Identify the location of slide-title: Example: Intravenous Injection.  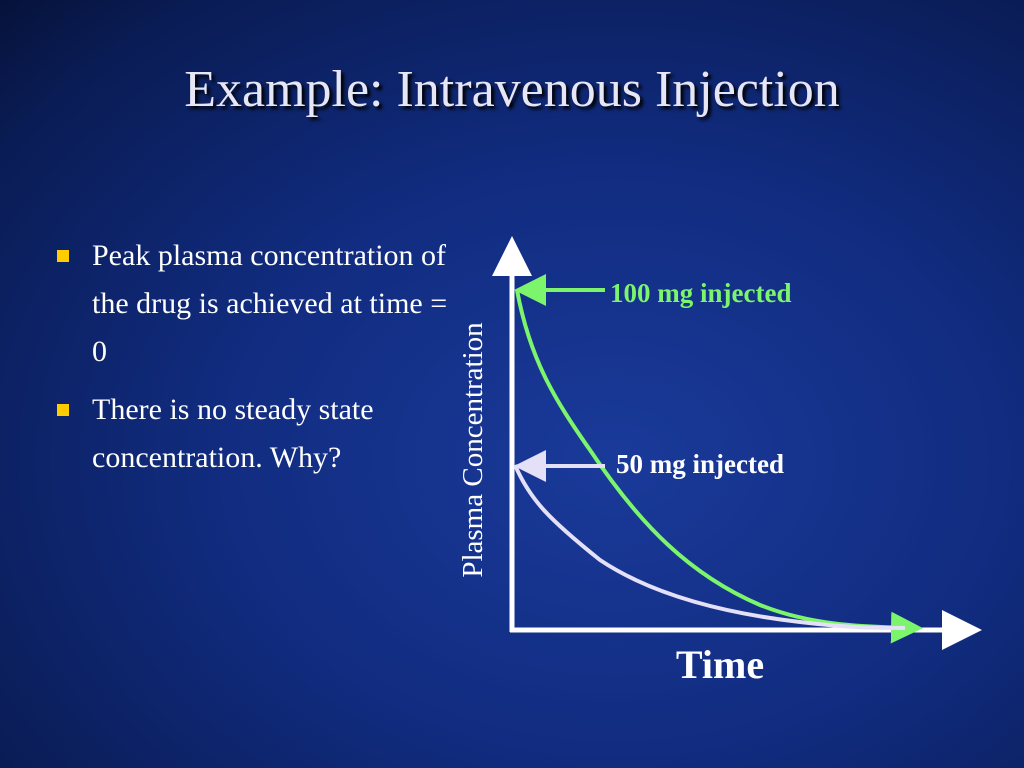
(512, 89).